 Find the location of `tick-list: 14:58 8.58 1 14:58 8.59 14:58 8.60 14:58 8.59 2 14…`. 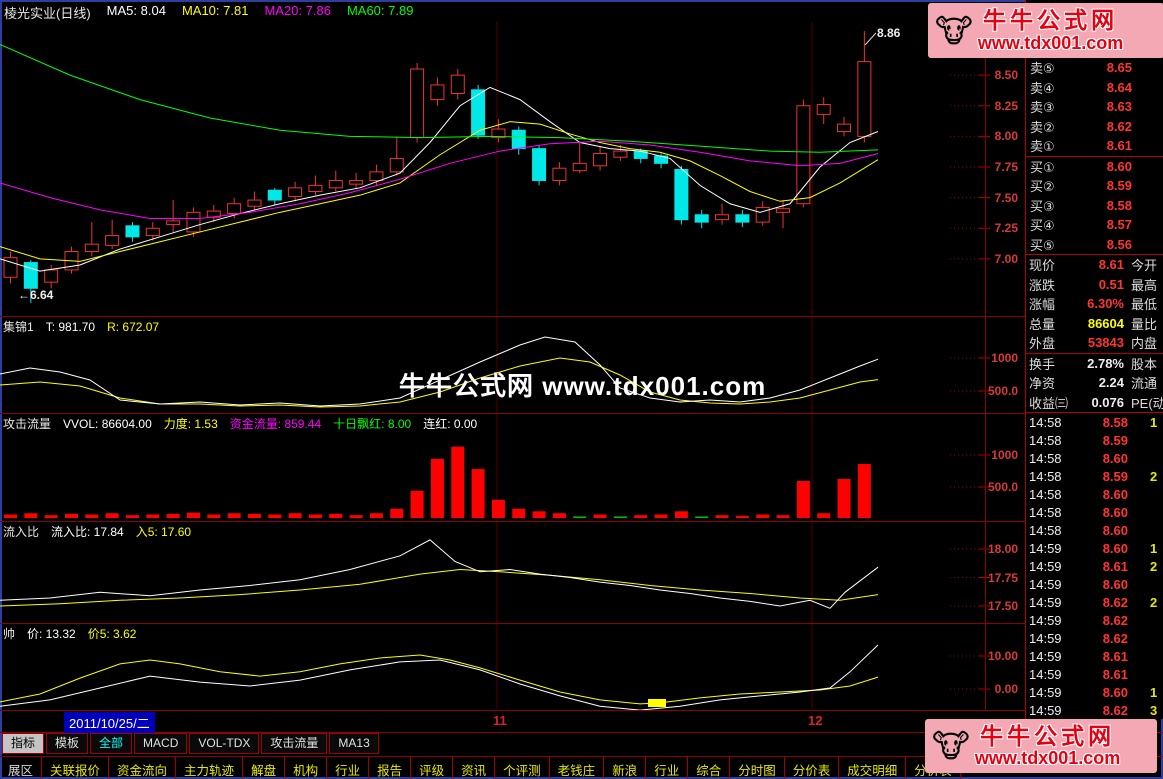

tick-list: 14:58 8.58 1 14:58 8.59 14:58 8.60 14:58 8.59 2 14… is located at coordinates (1094, 566).